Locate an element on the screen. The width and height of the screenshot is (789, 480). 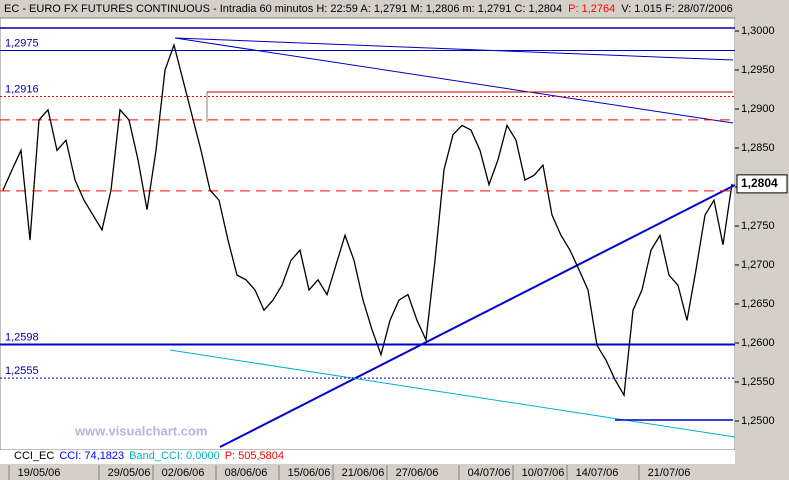
x-tick-label: 21/06/06 is located at coordinates (363, 473).